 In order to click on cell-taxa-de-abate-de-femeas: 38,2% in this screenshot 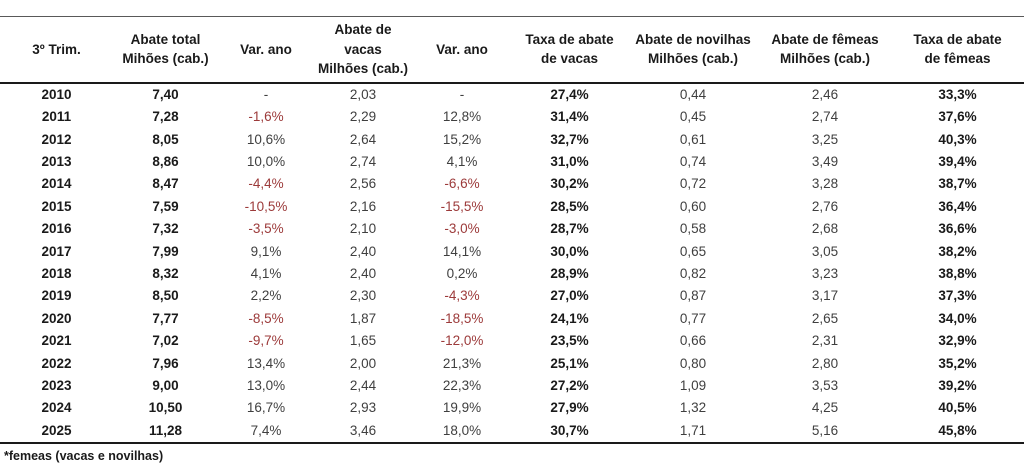, I will do `click(957, 251)`.